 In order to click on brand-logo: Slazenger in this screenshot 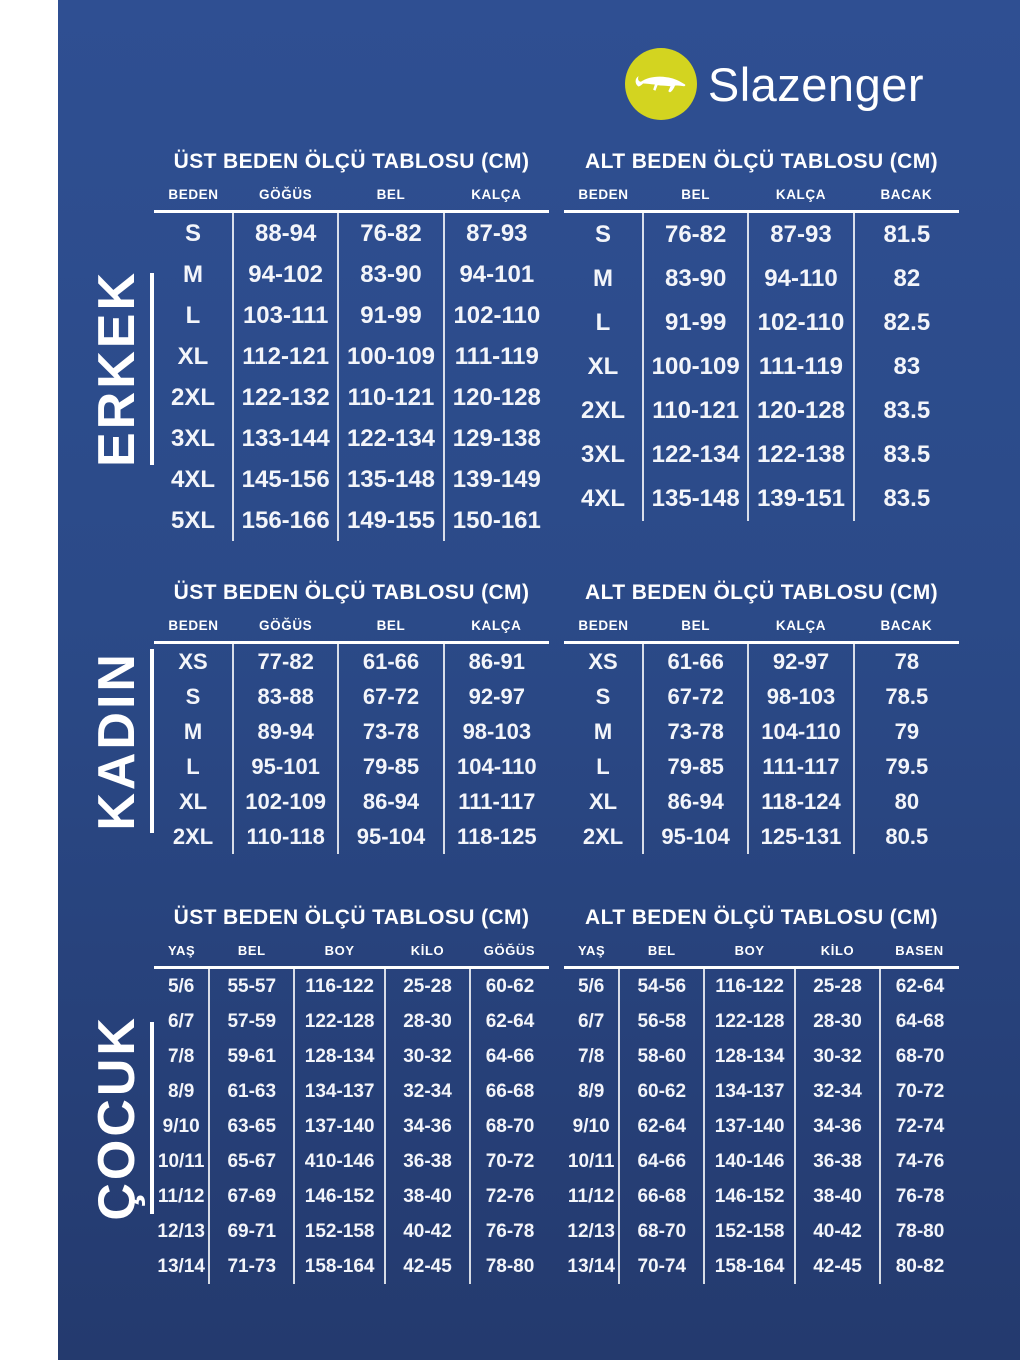, I will do `click(774, 84)`.